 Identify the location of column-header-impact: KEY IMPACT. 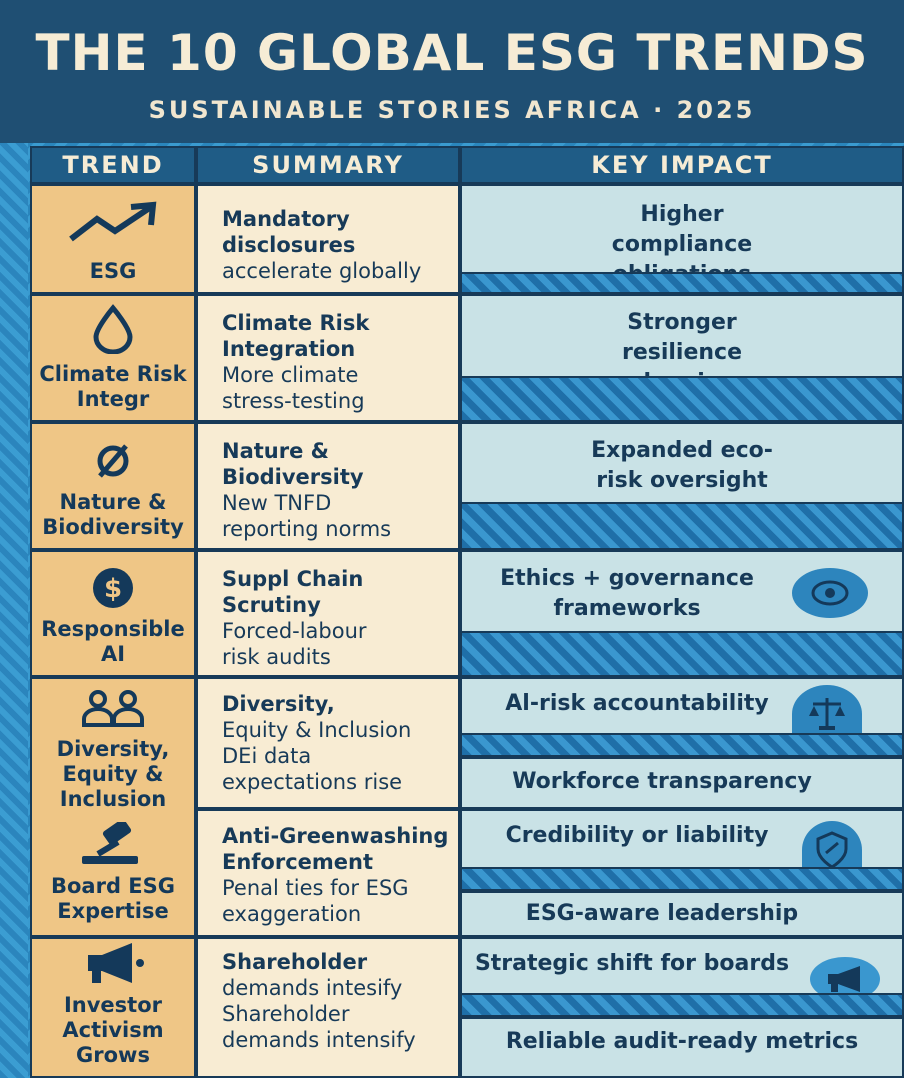
(682, 165).